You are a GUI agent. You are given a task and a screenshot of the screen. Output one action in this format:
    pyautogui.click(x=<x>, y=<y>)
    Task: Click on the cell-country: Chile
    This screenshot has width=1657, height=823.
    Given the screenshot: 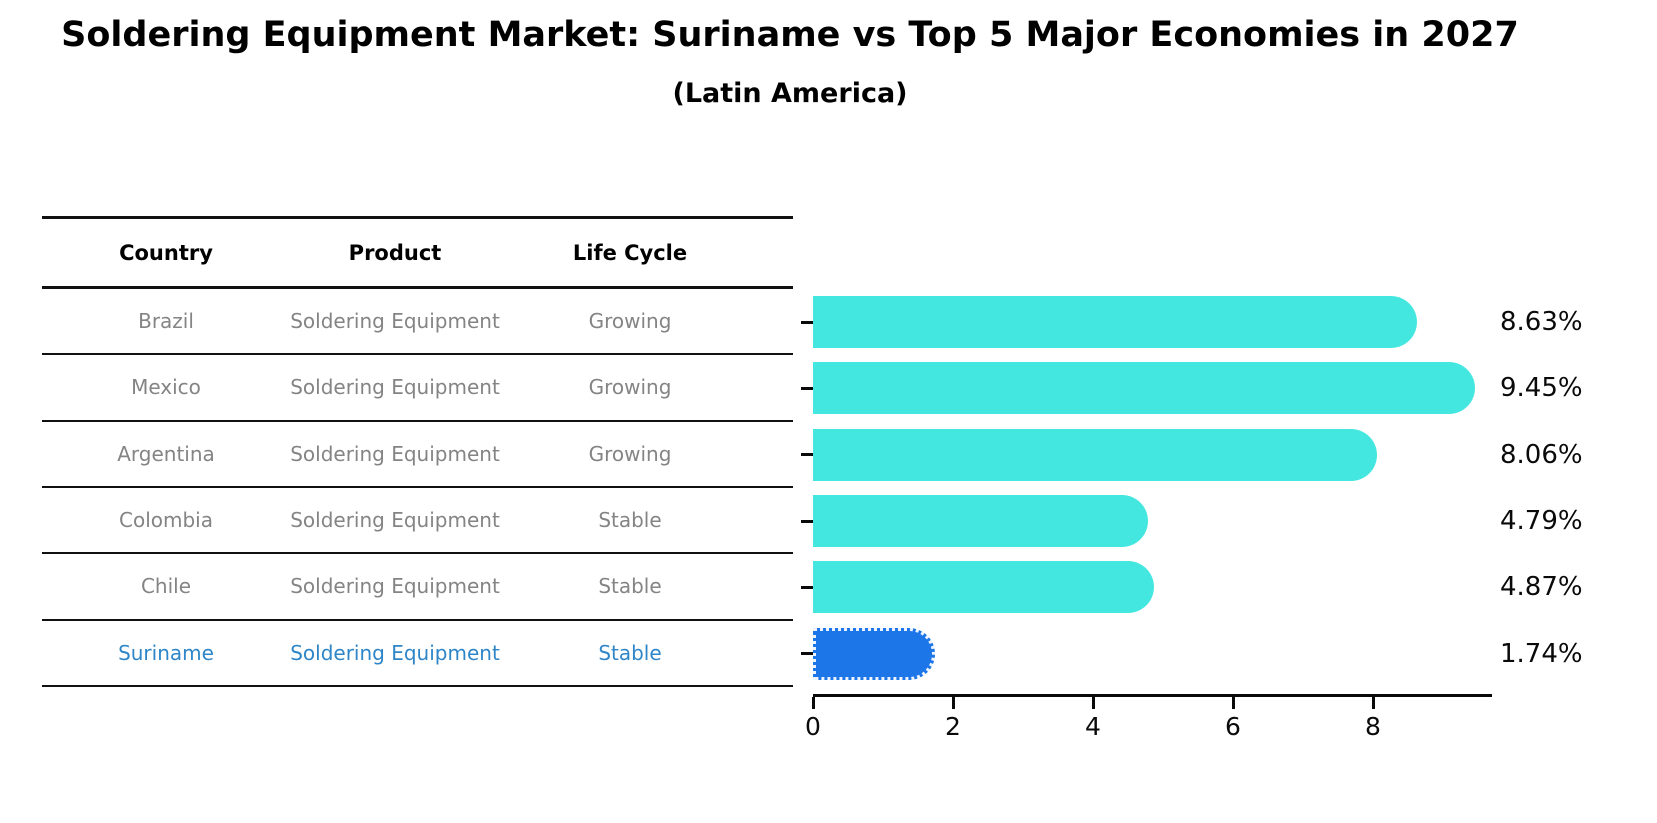 What is the action you would take?
    pyautogui.click(x=166, y=586)
    